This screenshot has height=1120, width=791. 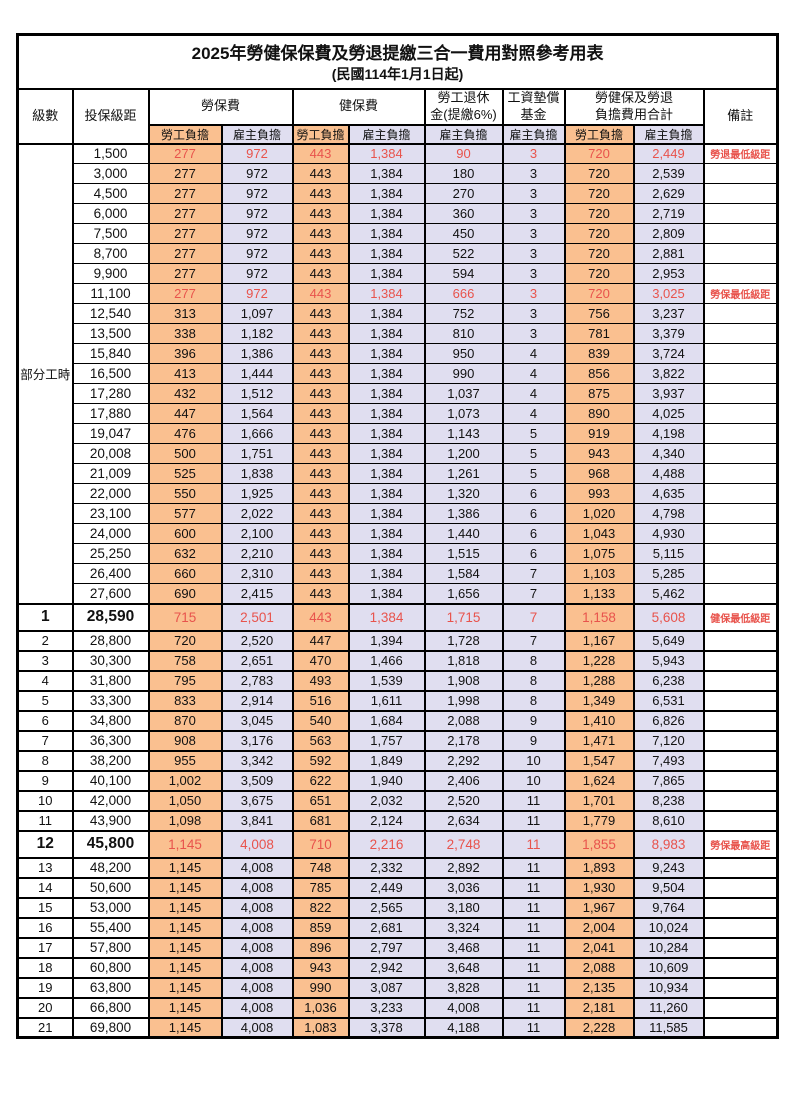 I want to click on fee-cell: 9,764, so click(x=668, y=907).